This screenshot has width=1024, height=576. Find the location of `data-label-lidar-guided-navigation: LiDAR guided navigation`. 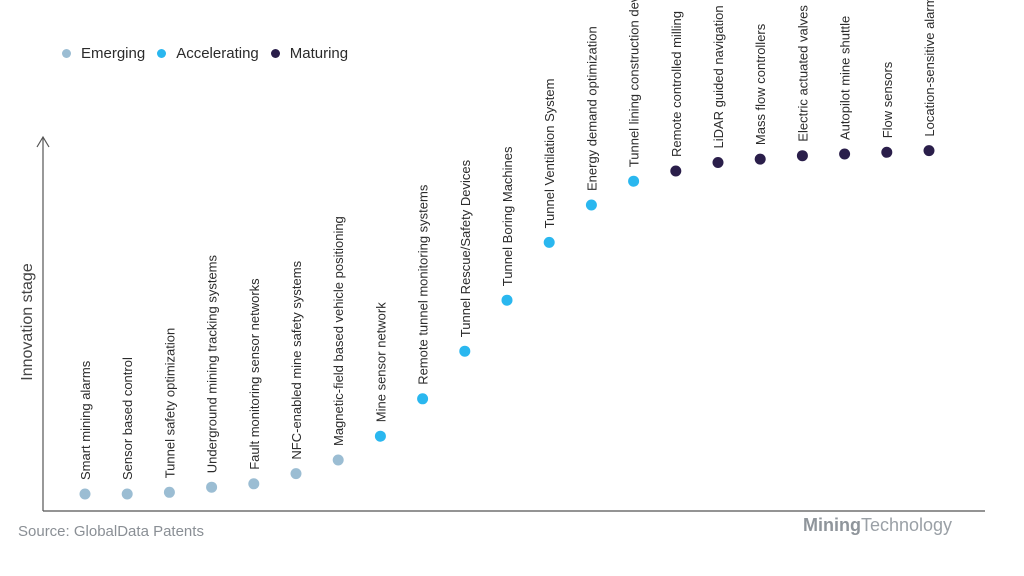

data-label-lidar-guided-navigation: LiDAR guided navigation is located at coordinates (718, 76).